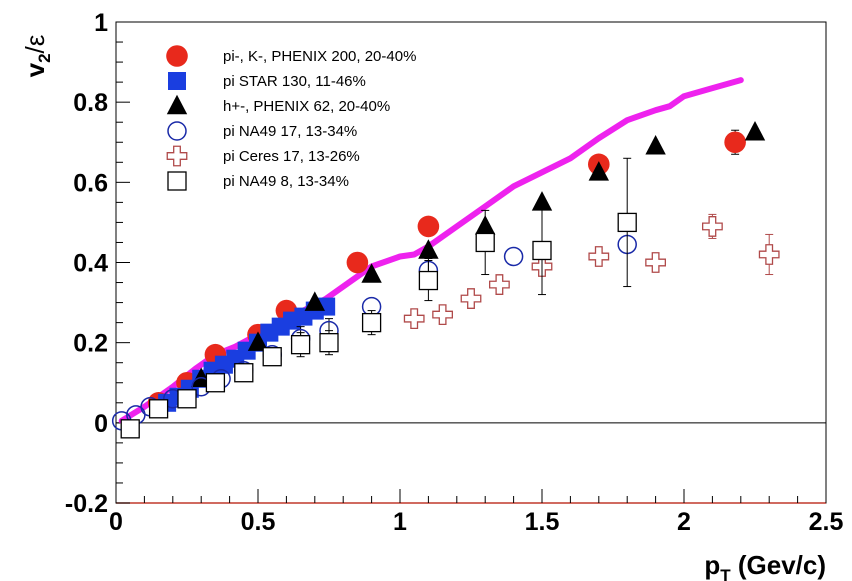  I want to click on x-tick-label: 0.5, so click(258, 522).